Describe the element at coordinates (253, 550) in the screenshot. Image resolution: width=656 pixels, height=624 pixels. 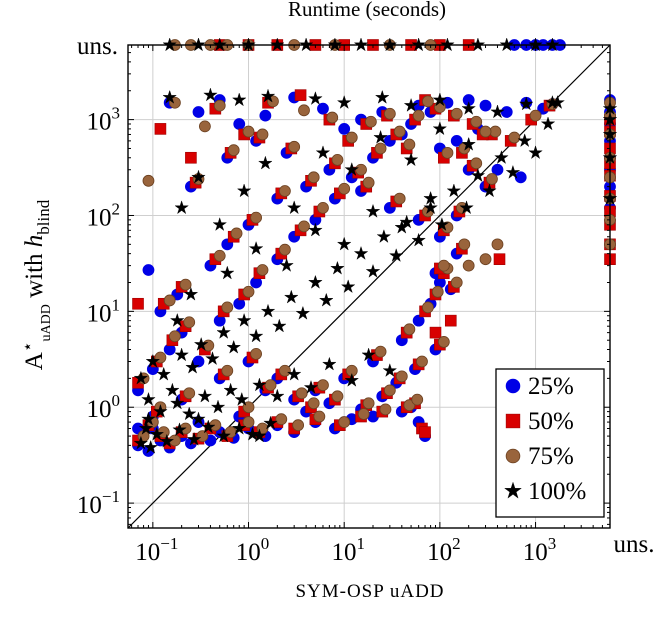
I see `x-tick-label: 100` at that location.